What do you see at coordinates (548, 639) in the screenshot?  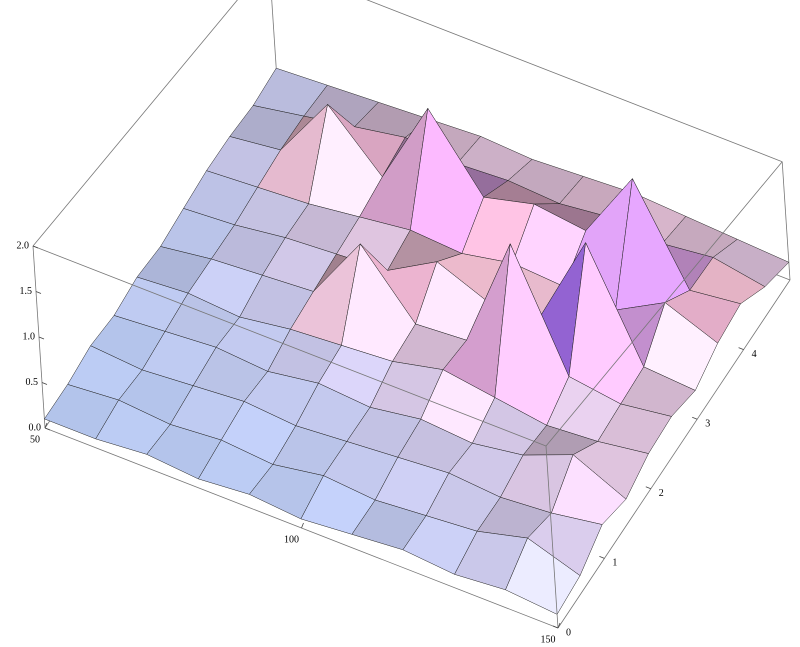 I see `x-tick-label: 150` at bounding box center [548, 639].